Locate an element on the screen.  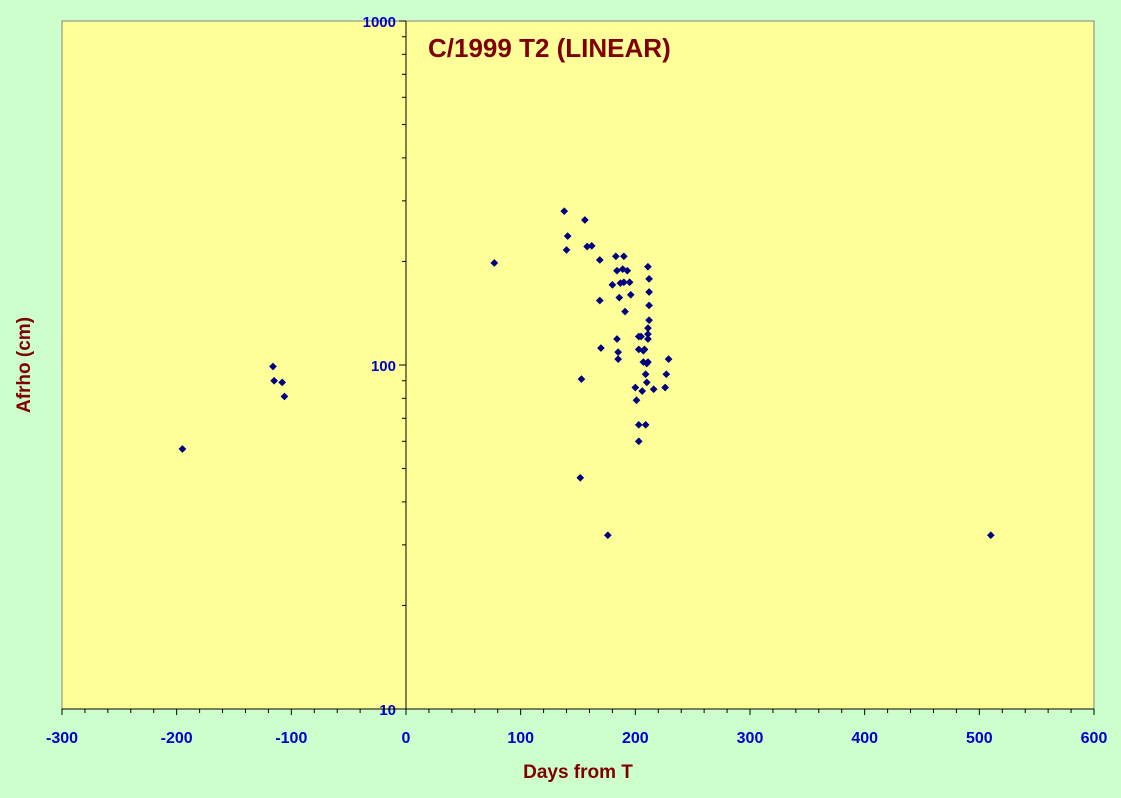
x-tick-label: -200 is located at coordinates (177, 738).